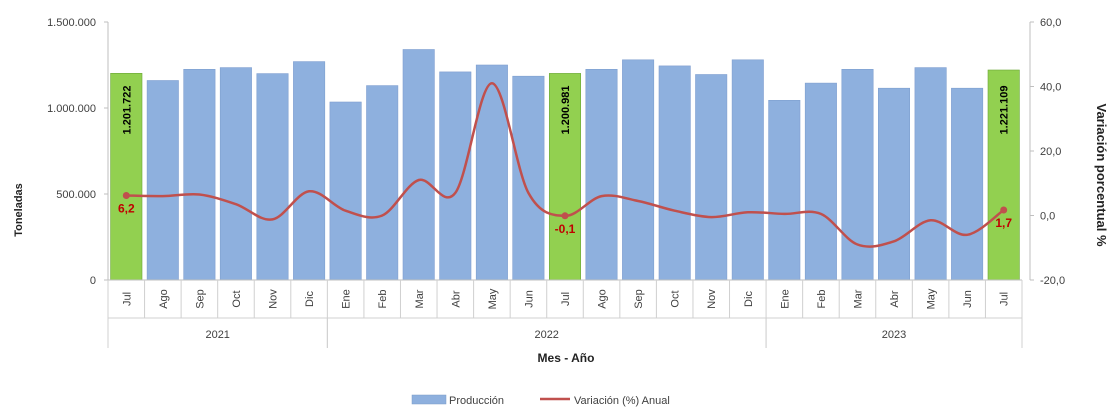  I want to click on y-tick-label: 1.000.000, so click(71, 109).